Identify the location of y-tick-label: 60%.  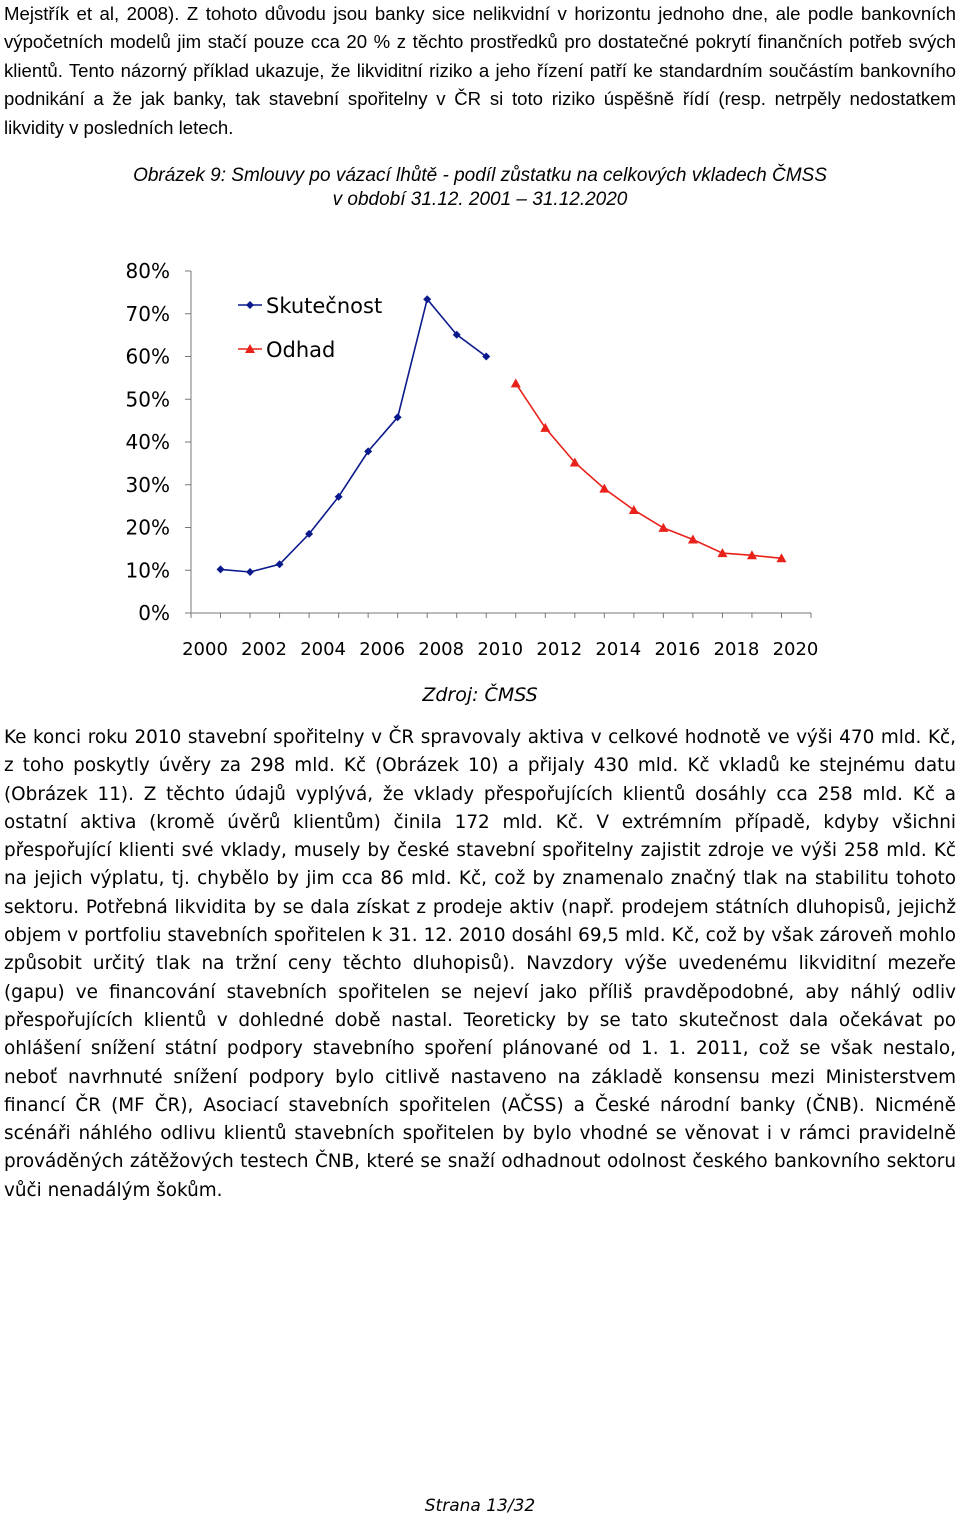
(148, 357).